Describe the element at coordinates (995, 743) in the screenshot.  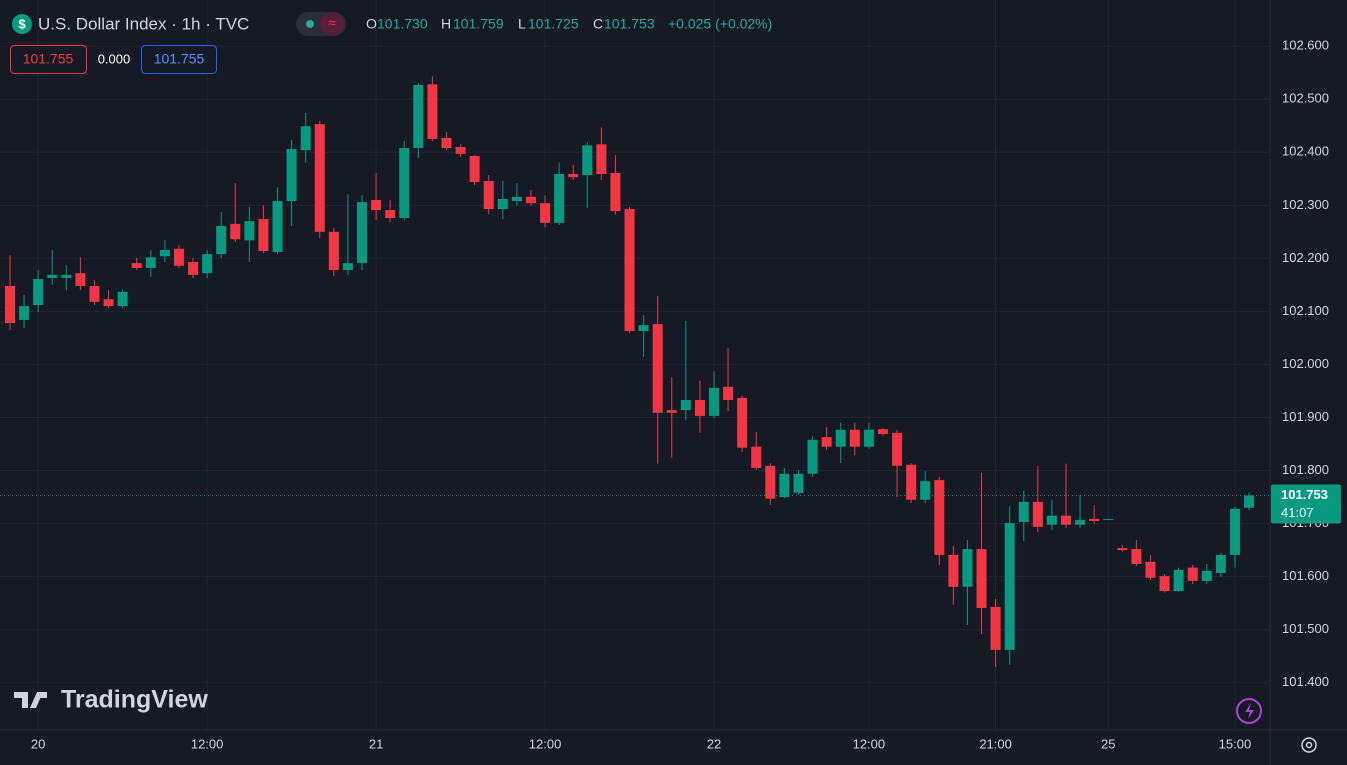
I see `x-tick-label: 21:00` at that location.